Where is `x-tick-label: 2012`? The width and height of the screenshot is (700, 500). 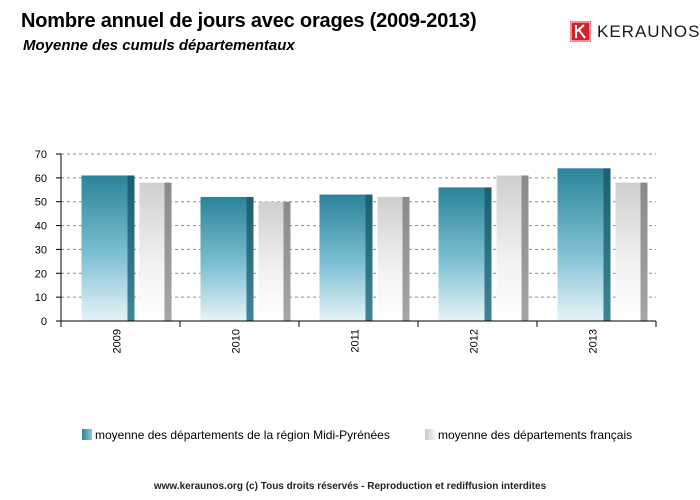
x-tick-label: 2012 is located at coordinates (475, 341).